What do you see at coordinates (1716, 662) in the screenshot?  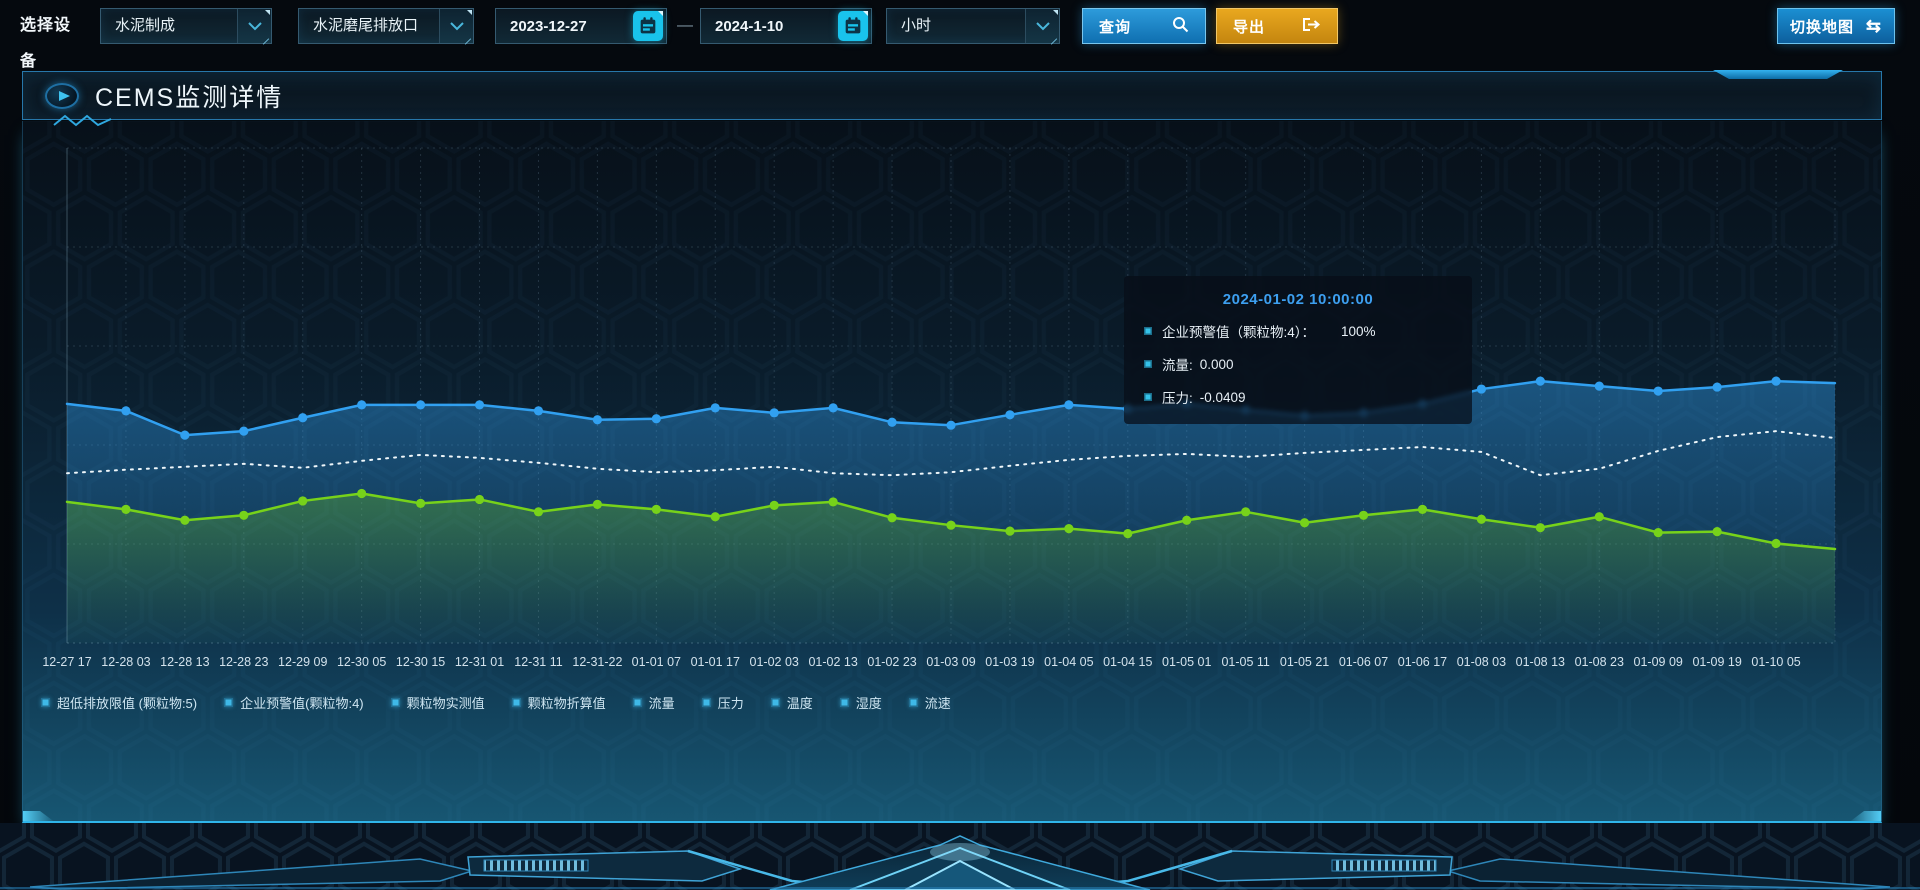 I see `x-axis-label: 01-09 19` at bounding box center [1716, 662].